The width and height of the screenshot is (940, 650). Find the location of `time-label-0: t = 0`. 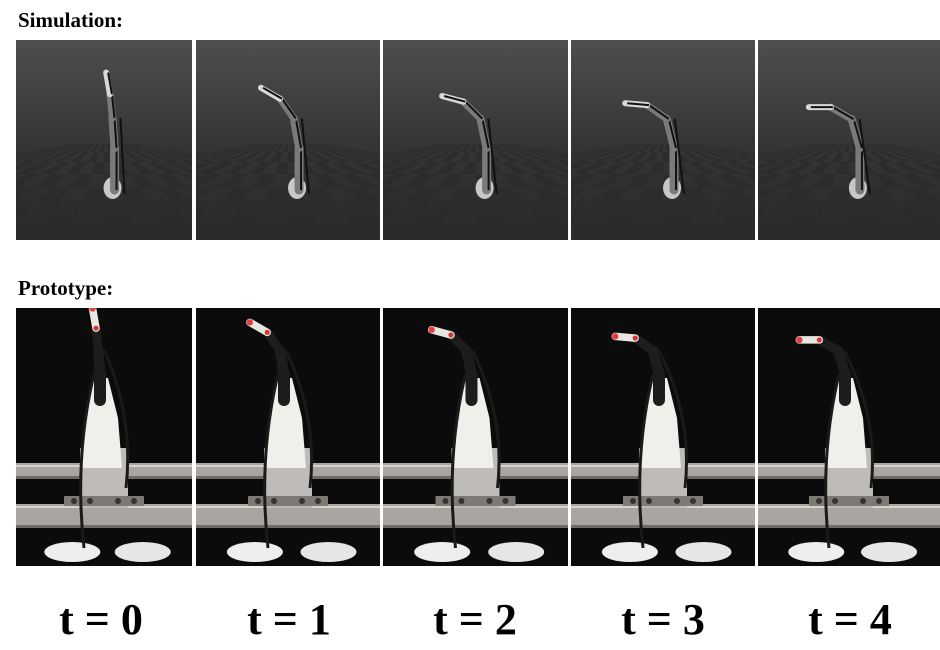

time-label-0: t = 0 is located at coordinates (101, 619).